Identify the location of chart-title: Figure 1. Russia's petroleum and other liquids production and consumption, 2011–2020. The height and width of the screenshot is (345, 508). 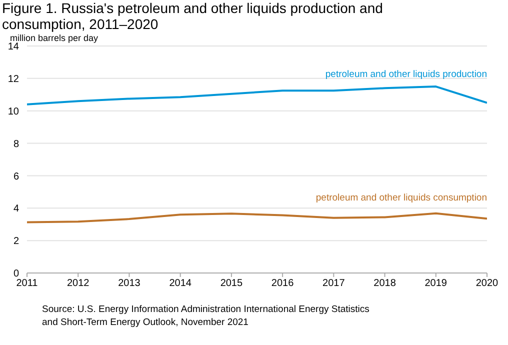
(193, 16).